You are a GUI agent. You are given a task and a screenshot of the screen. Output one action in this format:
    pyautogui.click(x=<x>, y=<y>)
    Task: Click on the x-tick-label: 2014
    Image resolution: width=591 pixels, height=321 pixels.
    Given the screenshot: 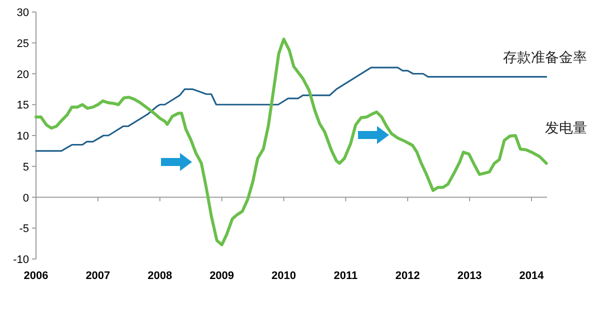 What is the action you would take?
    pyautogui.click(x=532, y=276)
    